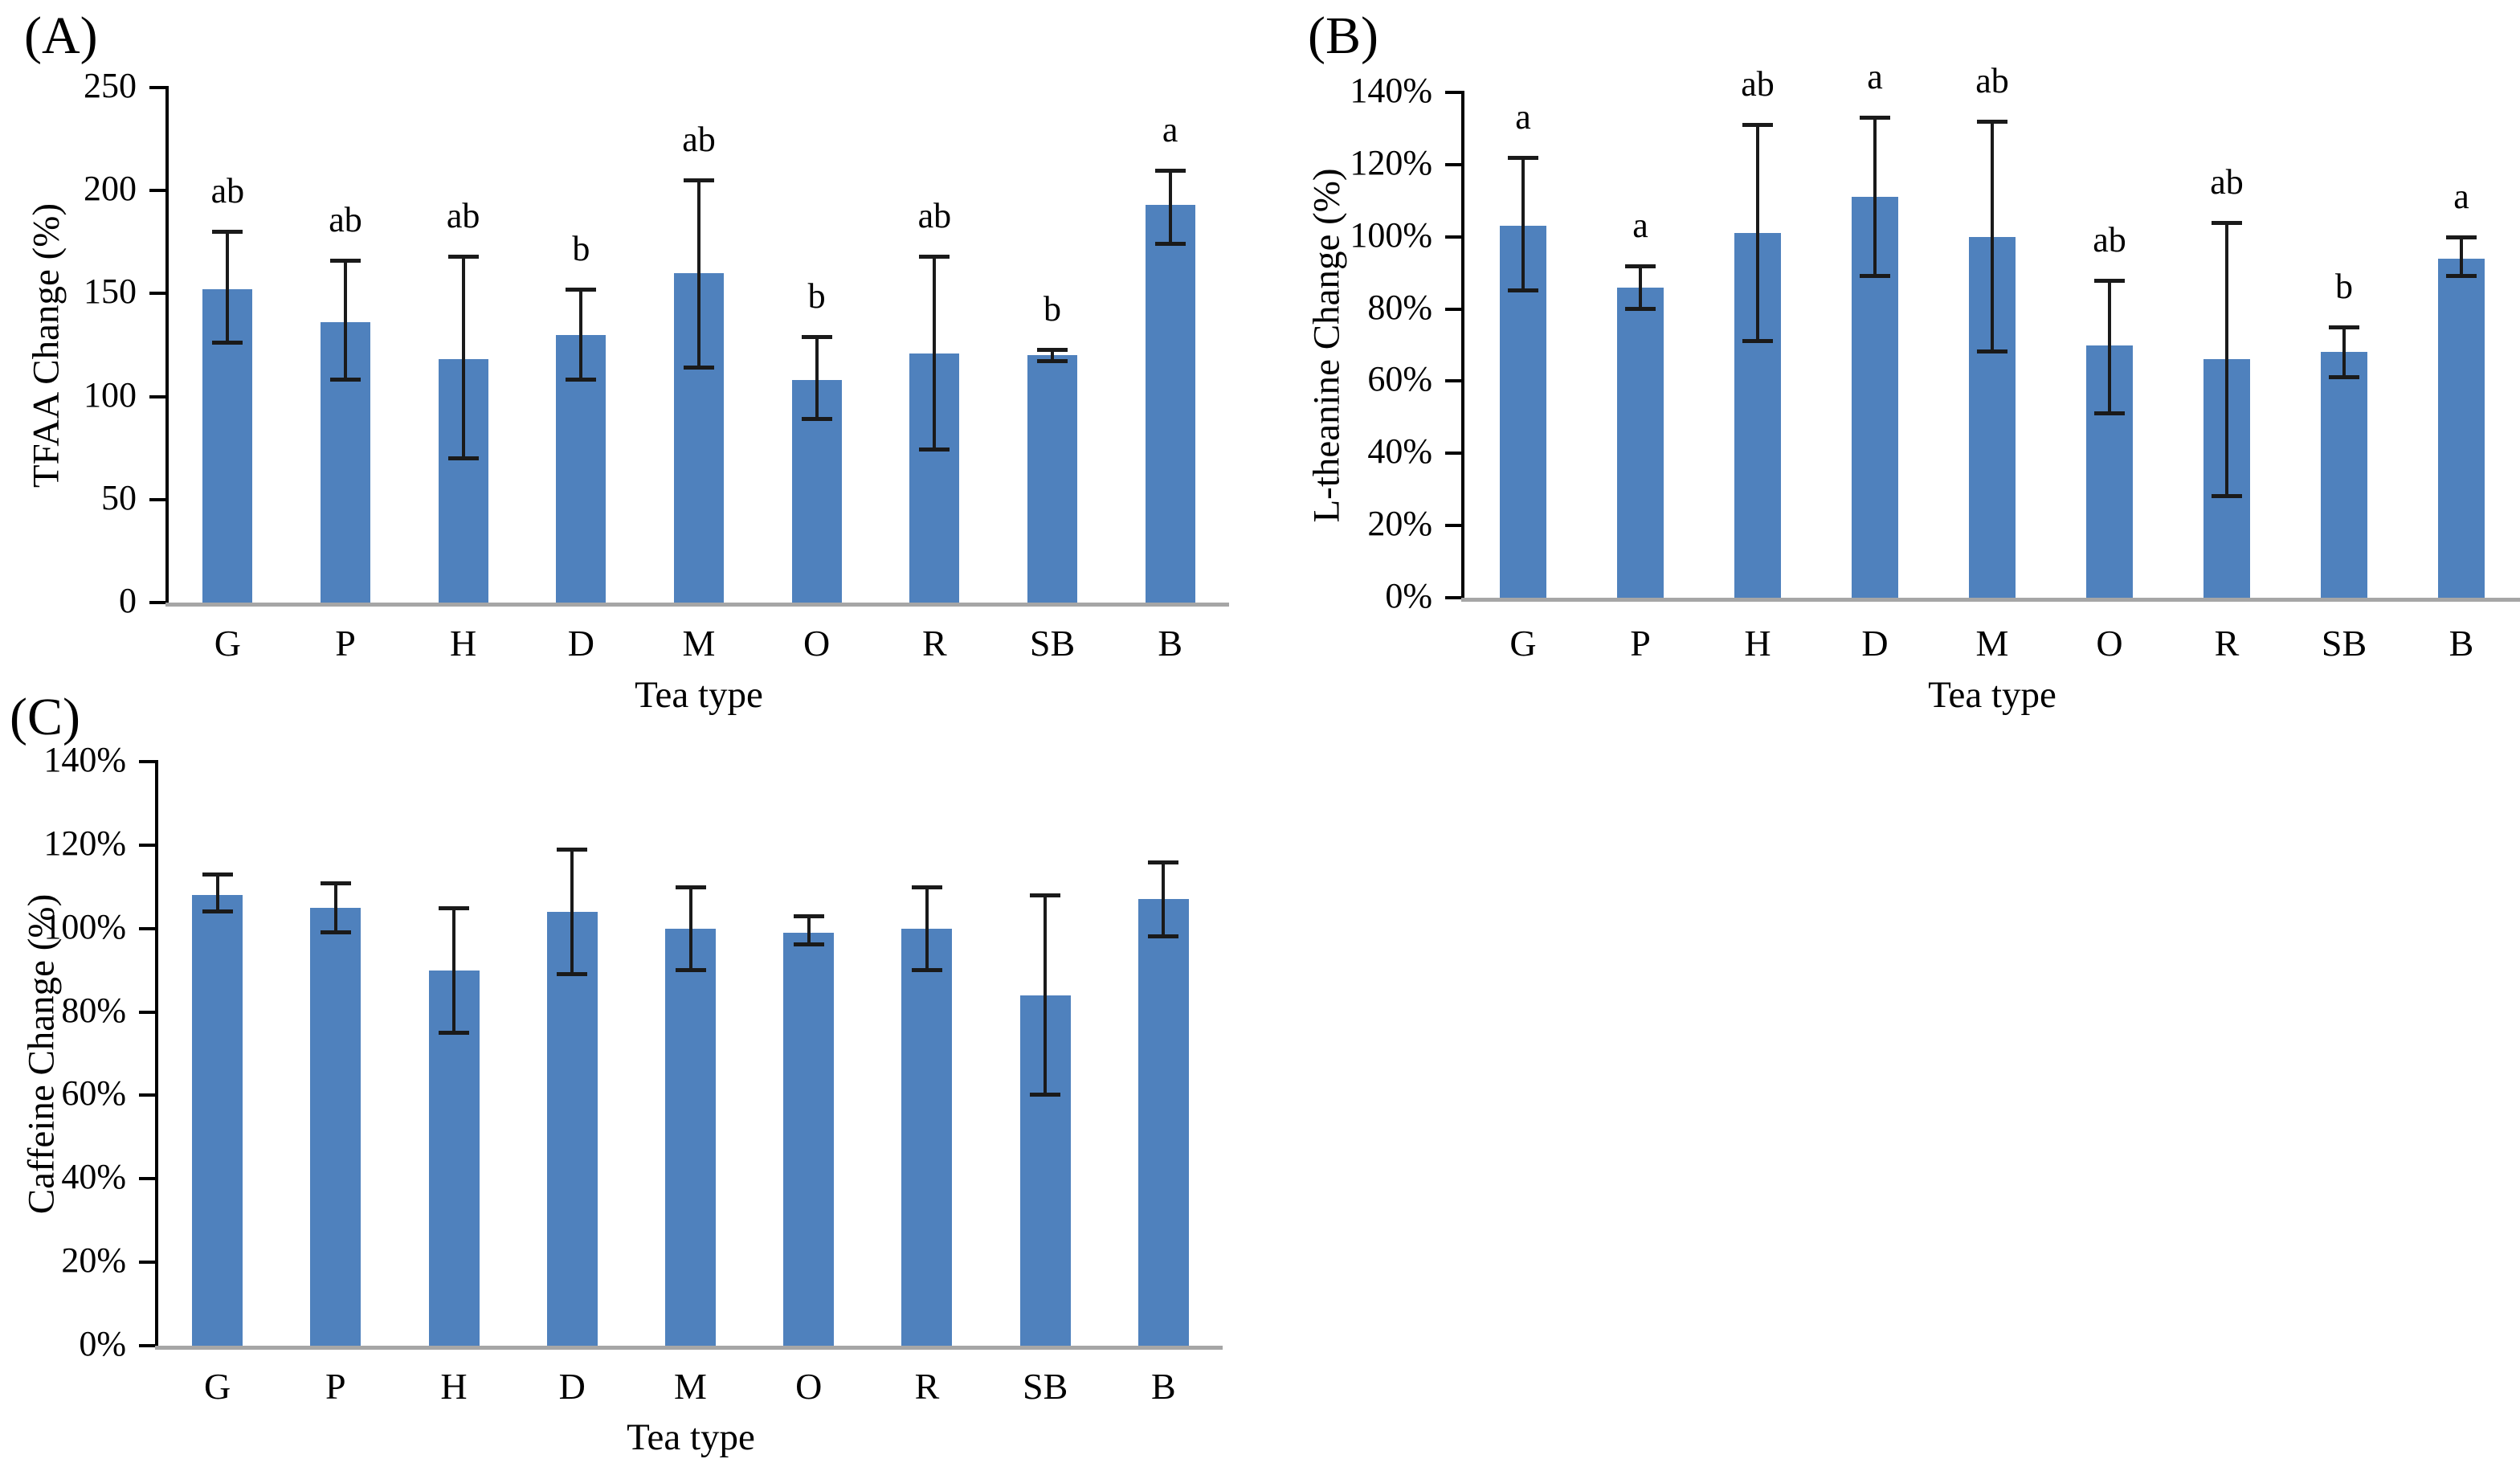 This screenshot has width=2520, height=1463. Describe the element at coordinates (1052, 479) in the screenshot. I see `bar-SB` at that location.